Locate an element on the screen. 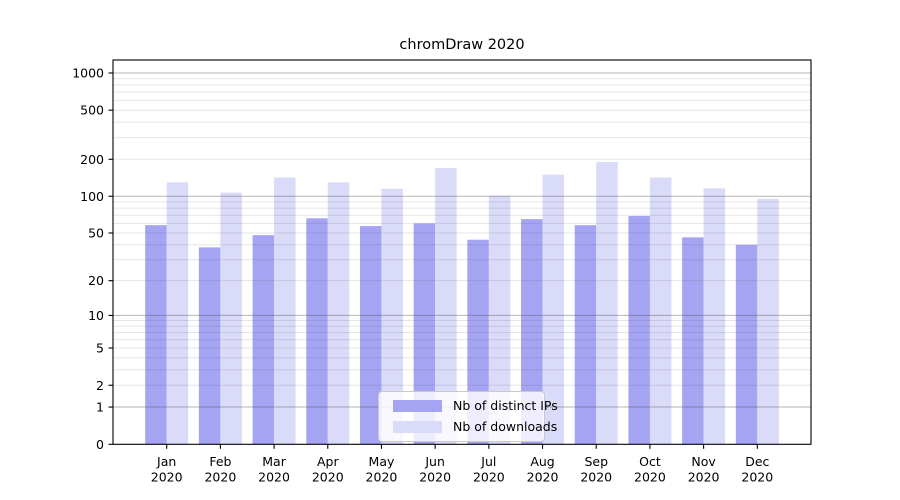 The width and height of the screenshot is (900, 500). y-tick-label: 5 is located at coordinates (100, 348).